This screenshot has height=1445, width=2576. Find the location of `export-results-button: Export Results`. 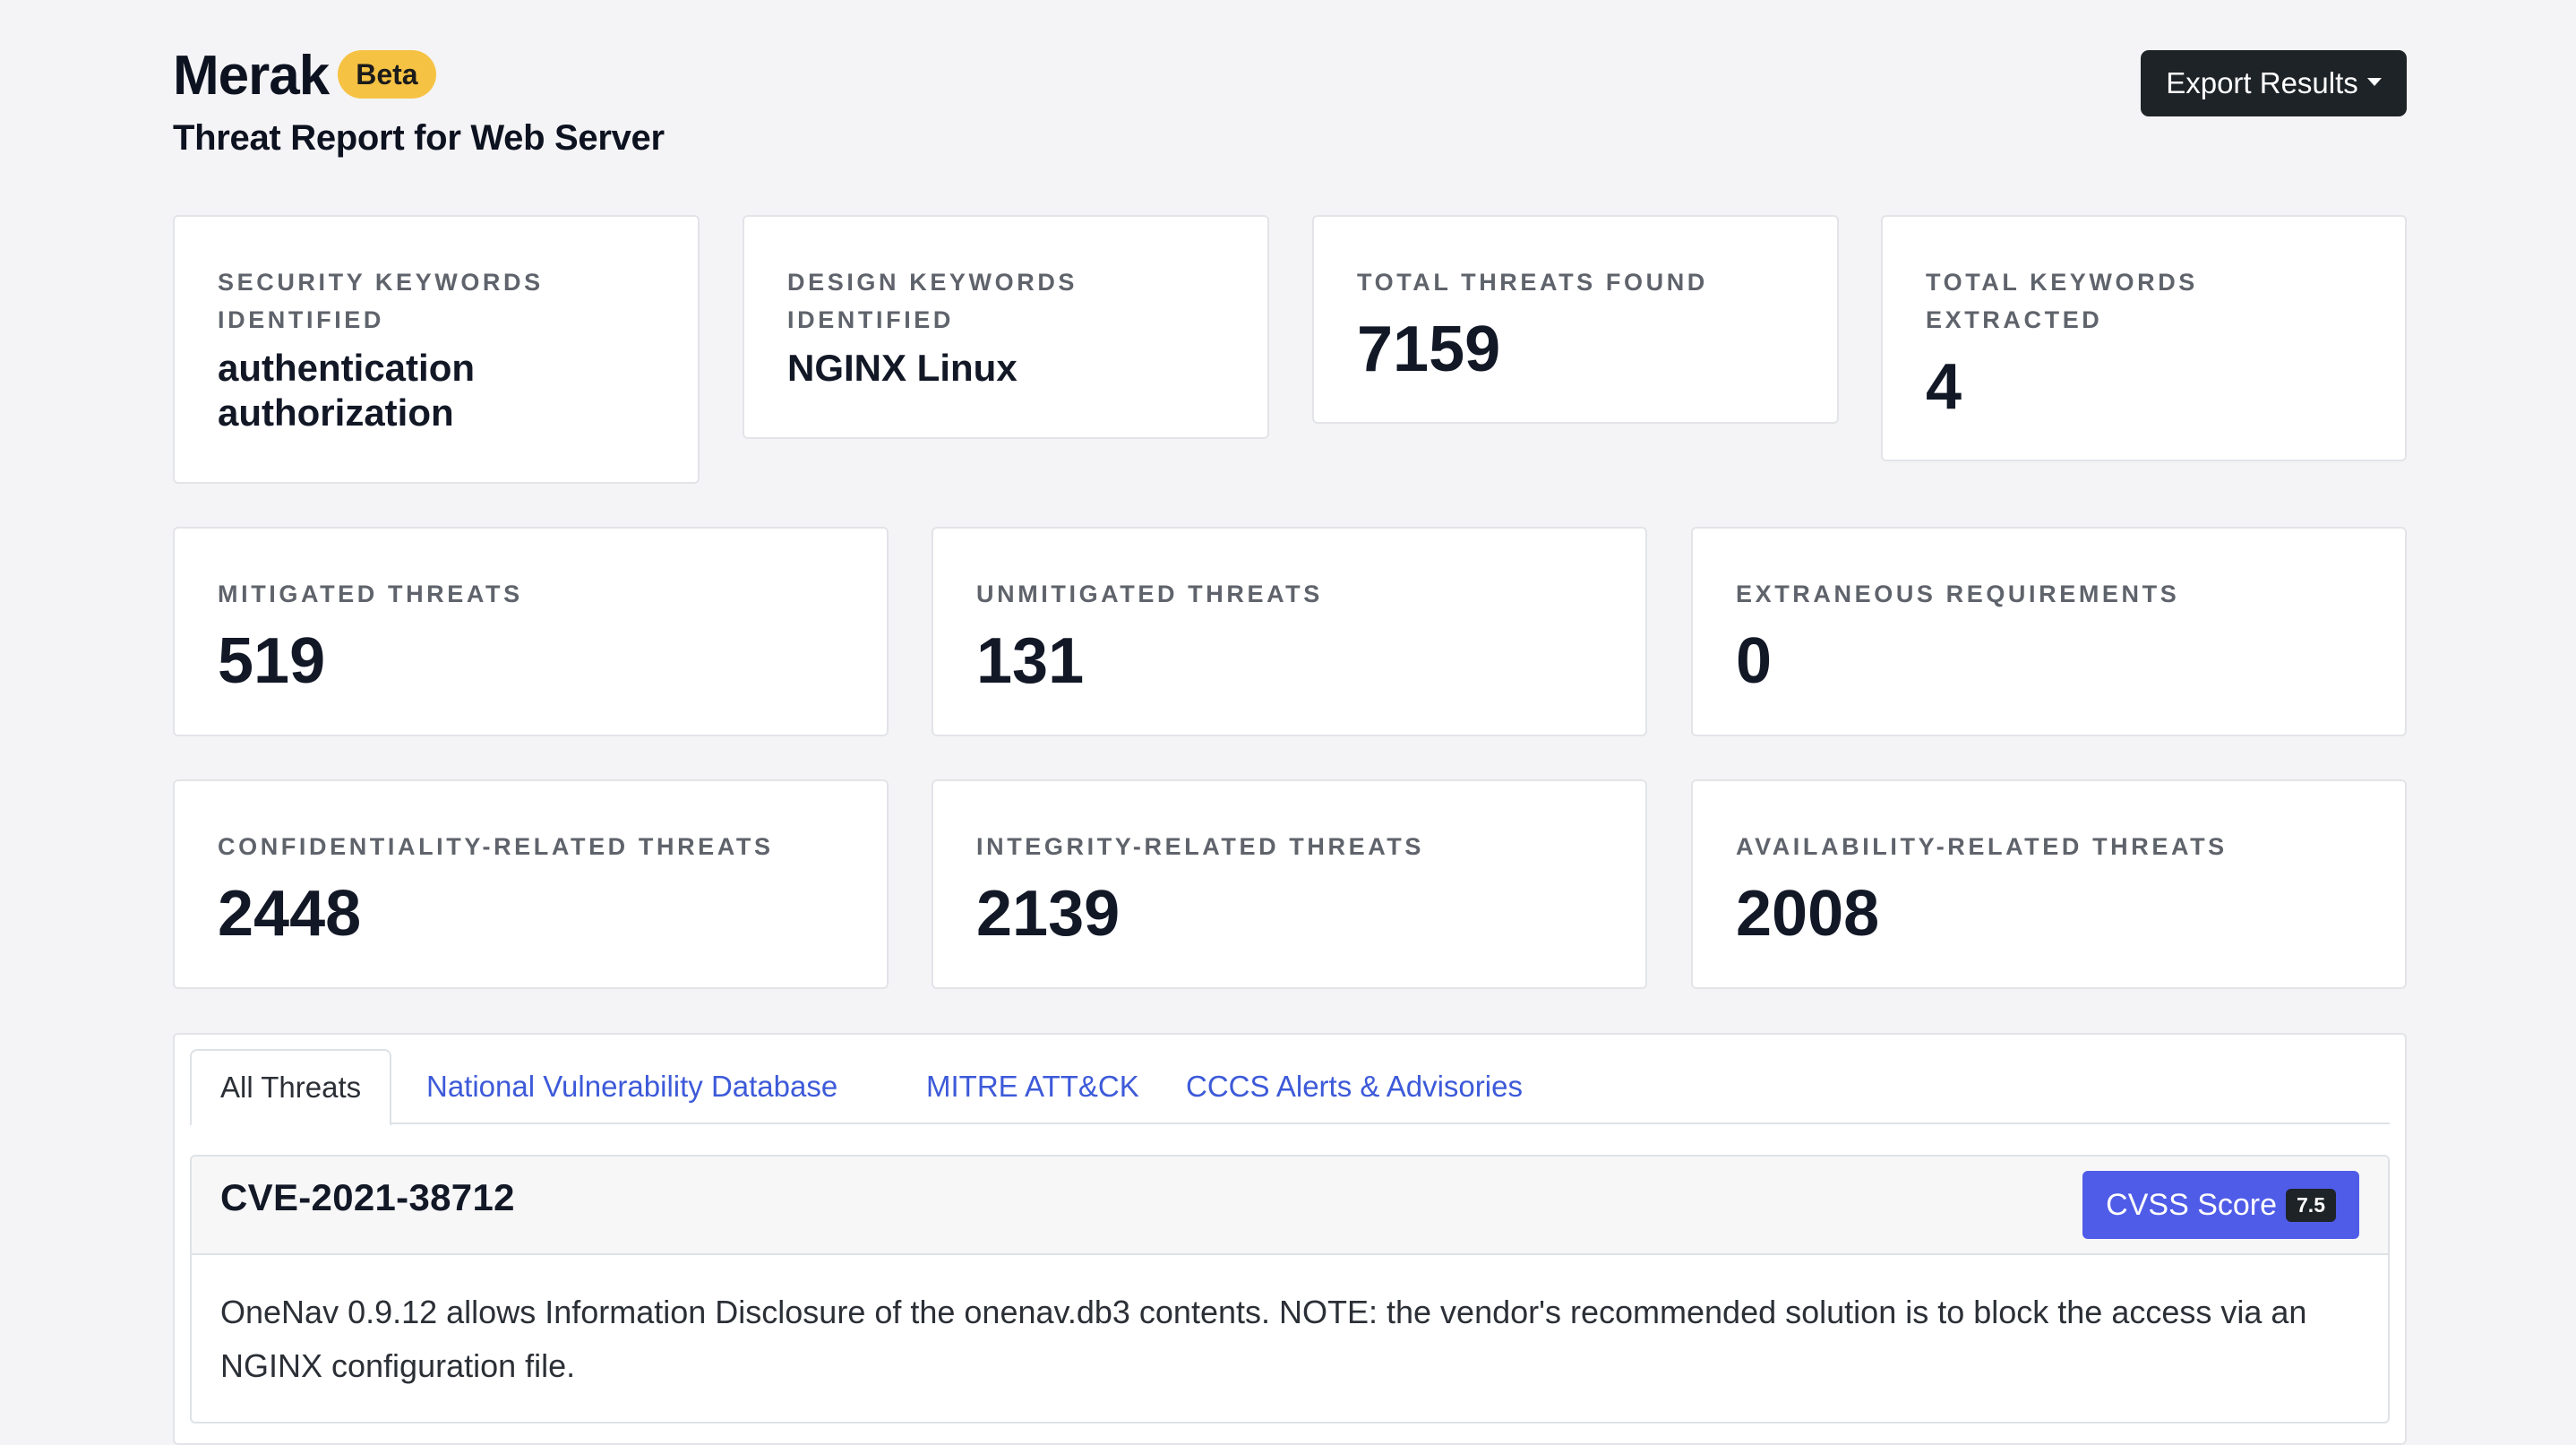

export-results-button: Export Results is located at coordinates (2274, 83).